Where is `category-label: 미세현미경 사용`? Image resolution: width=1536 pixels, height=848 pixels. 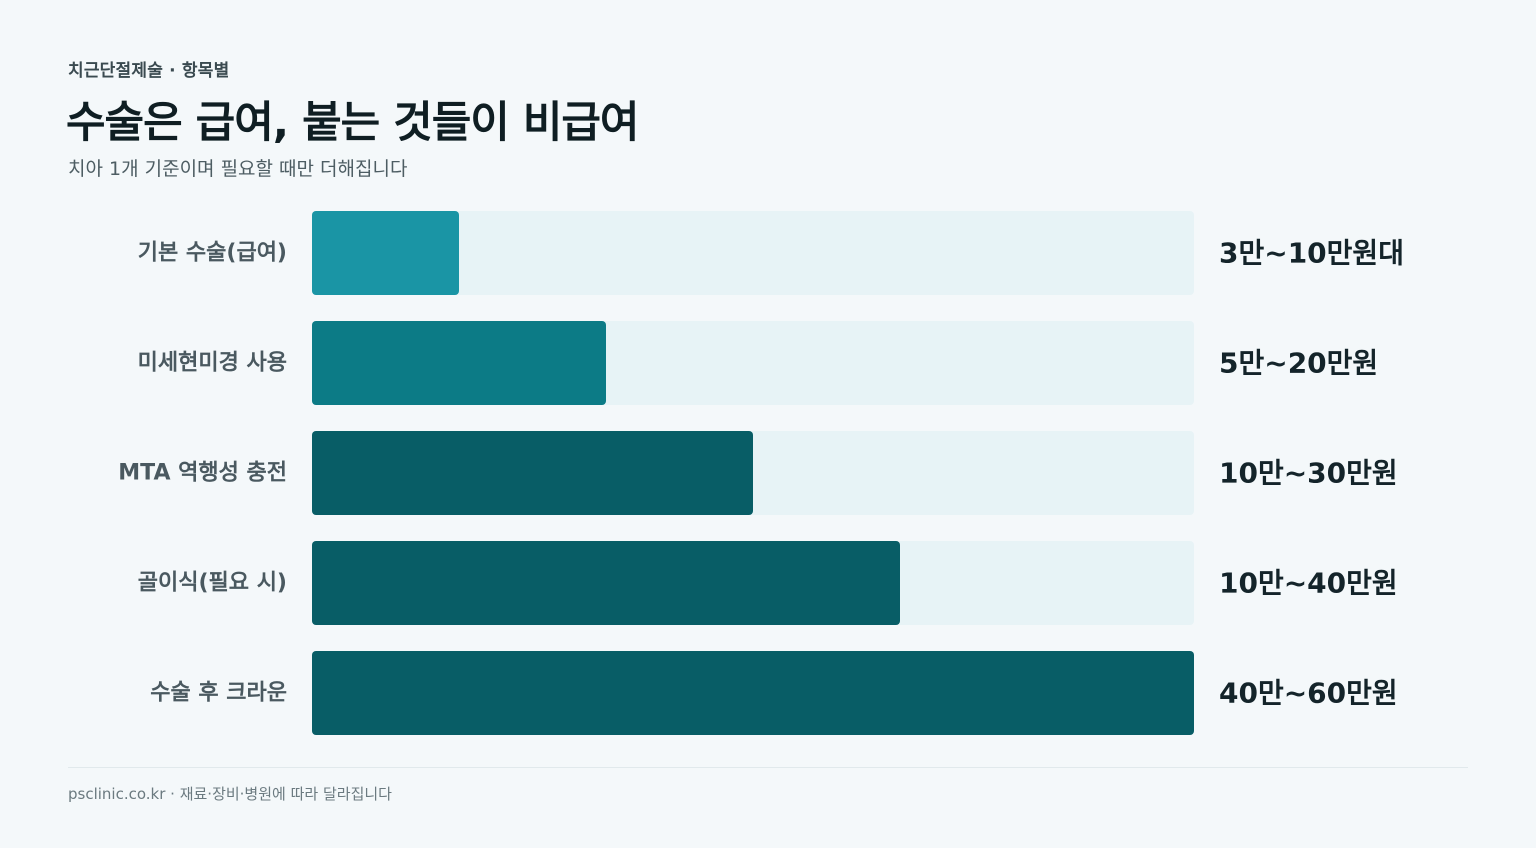
category-label: 미세현미경 사용 is located at coordinates (212, 363).